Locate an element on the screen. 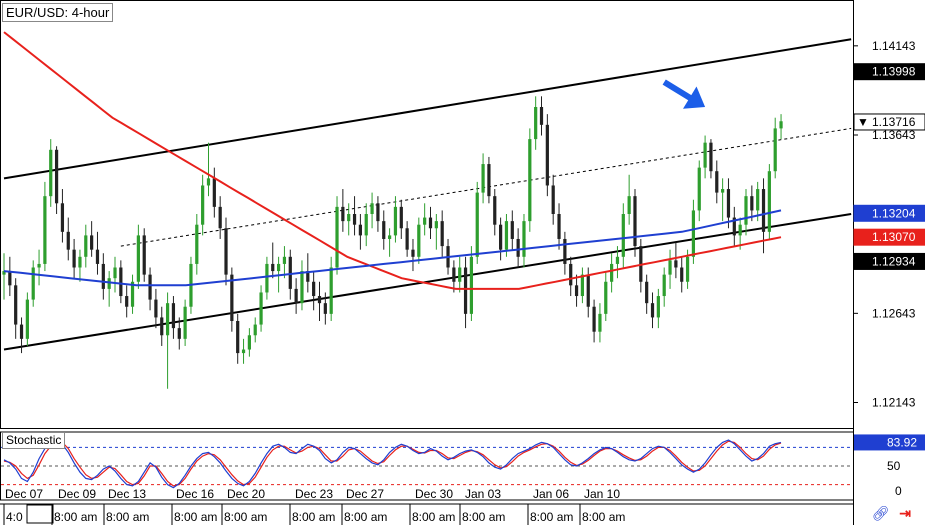  x-date-label: Dec 23 is located at coordinates (314, 494).